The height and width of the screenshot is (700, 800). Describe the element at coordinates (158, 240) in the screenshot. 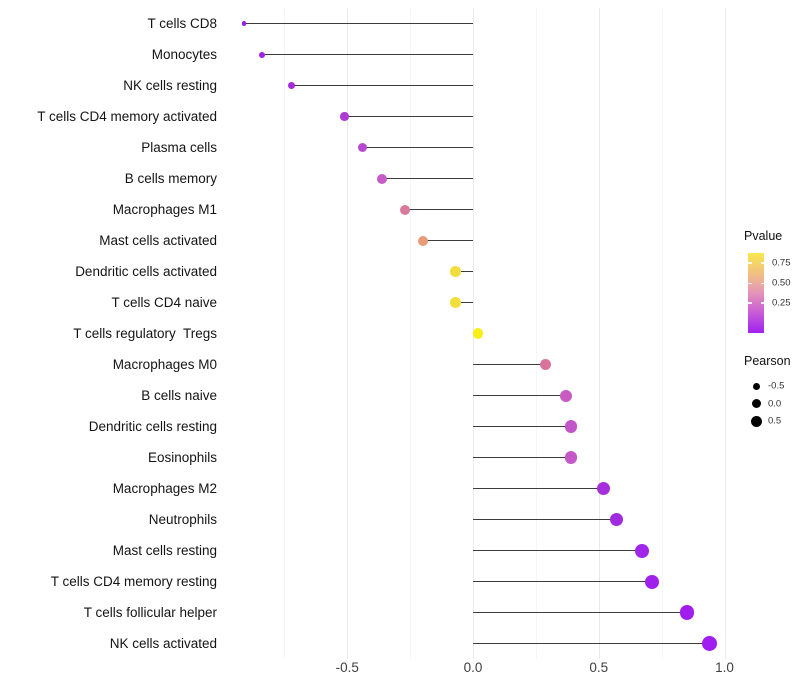

I see `y-axis-label: Mast cells activated` at that location.